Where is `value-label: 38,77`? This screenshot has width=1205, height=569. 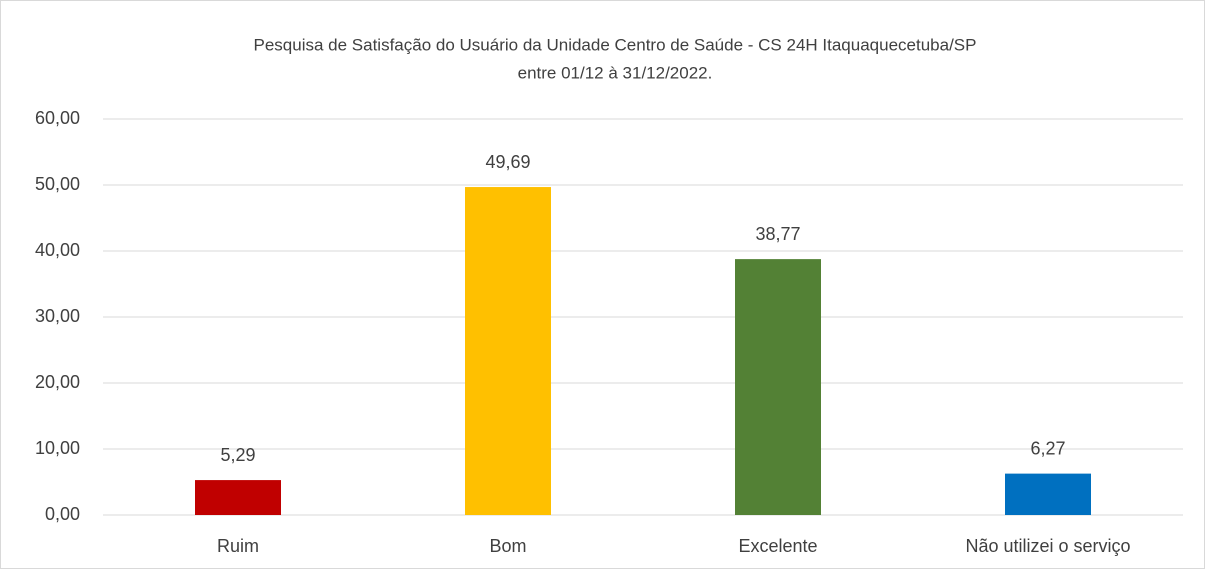
value-label: 38,77 is located at coordinates (777, 234).